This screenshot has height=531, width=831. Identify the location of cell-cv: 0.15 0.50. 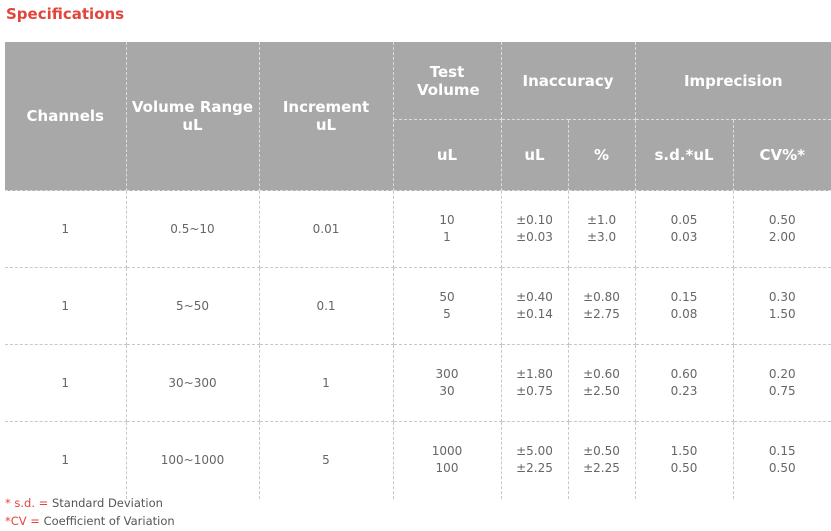
(782, 460).